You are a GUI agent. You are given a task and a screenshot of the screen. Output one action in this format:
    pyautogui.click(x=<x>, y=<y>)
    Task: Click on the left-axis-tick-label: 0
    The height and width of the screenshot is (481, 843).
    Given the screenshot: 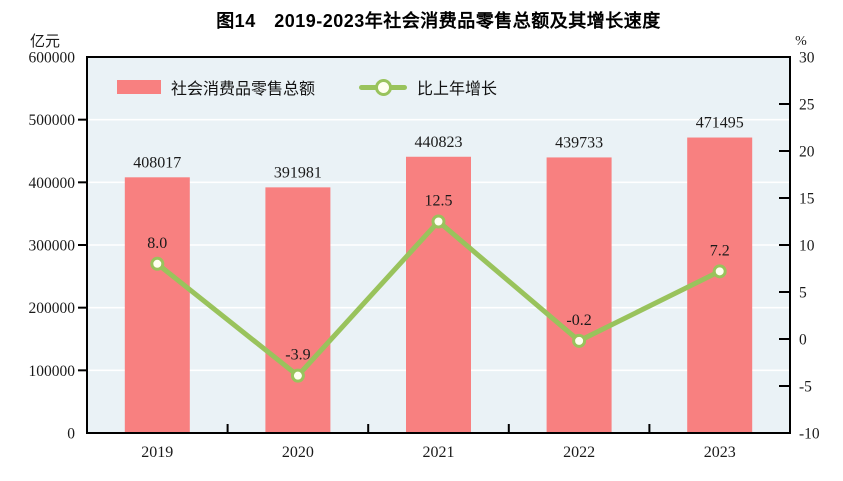 What is the action you would take?
    pyautogui.click(x=71, y=434)
    